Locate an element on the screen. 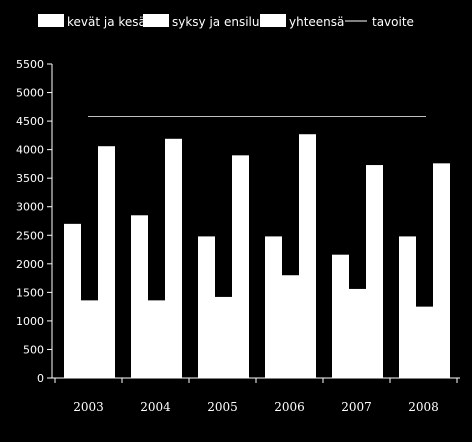 Image resolution: width=472 pixels, height=442 pixels. y-tick-label: 4500 is located at coordinates (30, 121).